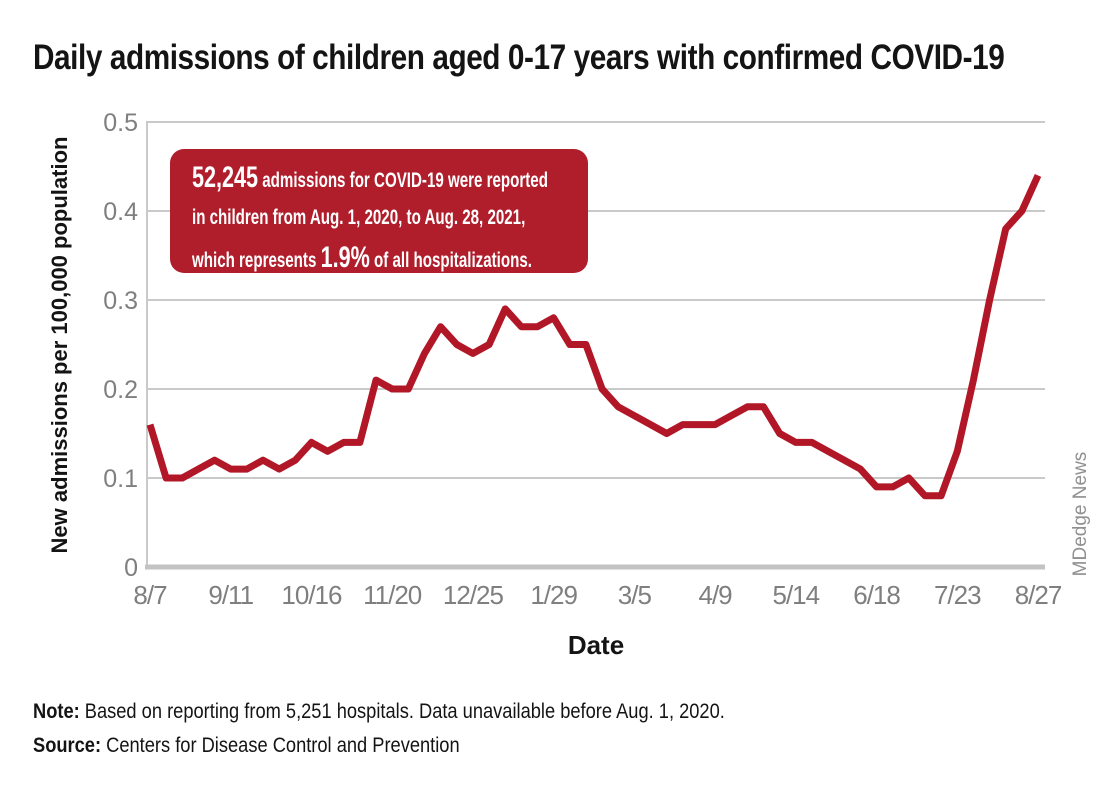 The image size is (1100, 791). What do you see at coordinates (131, 568) in the screenshot?
I see `y-tick-label: 0` at bounding box center [131, 568].